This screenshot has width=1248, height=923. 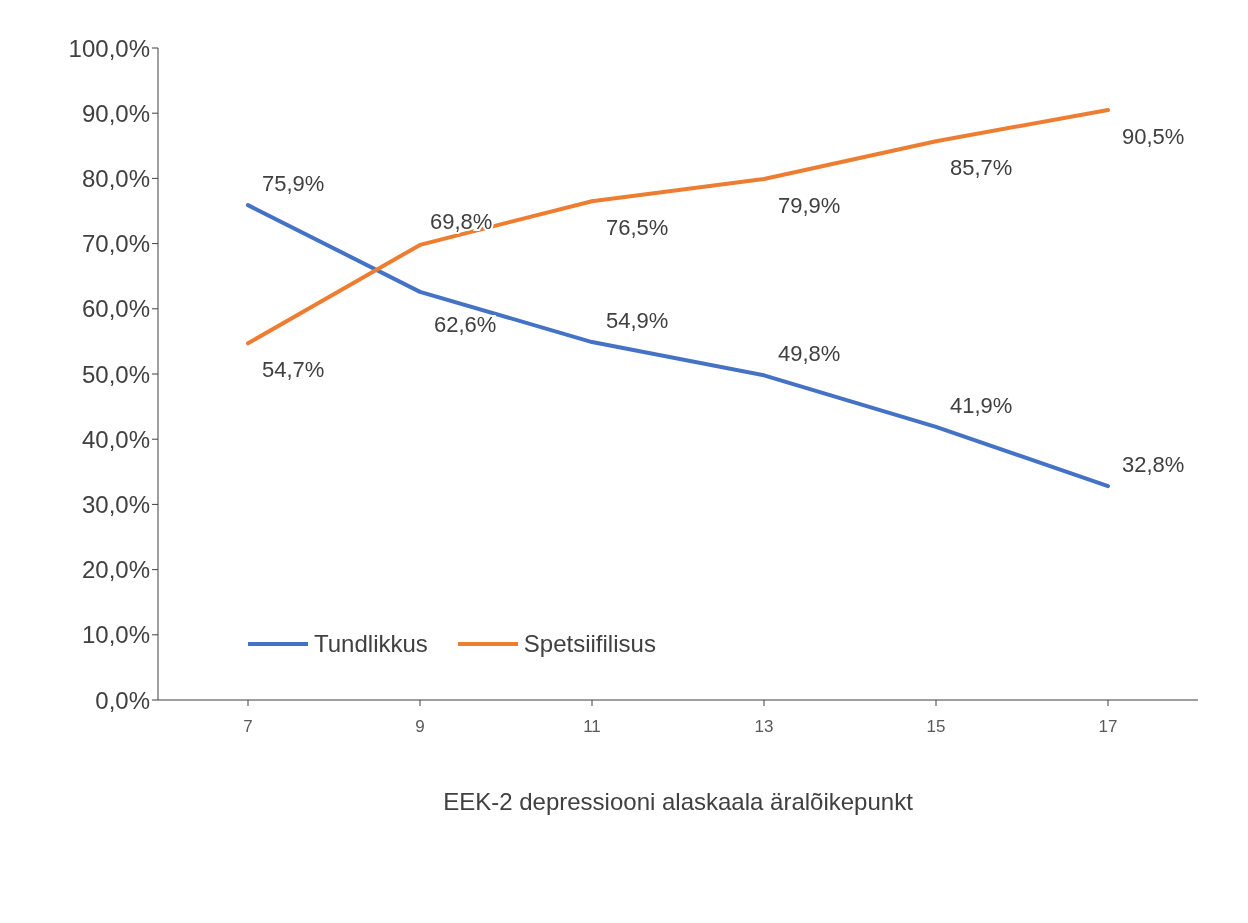 I want to click on y-tick-label: 80,0%, so click(x=115, y=178).